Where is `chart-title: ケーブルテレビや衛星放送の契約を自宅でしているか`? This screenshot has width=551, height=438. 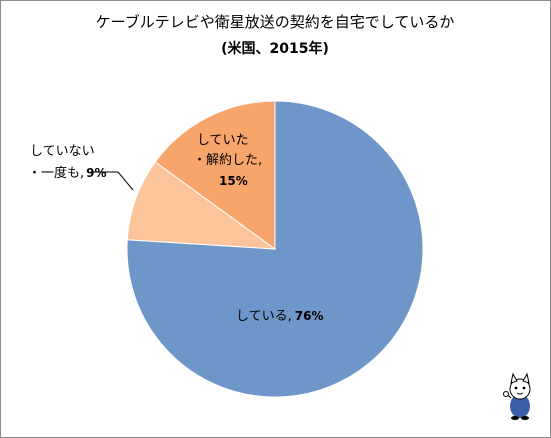
chart-title: ケーブルテレビや衛星放送の契約を自宅でしているか is located at coordinates (275, 22).